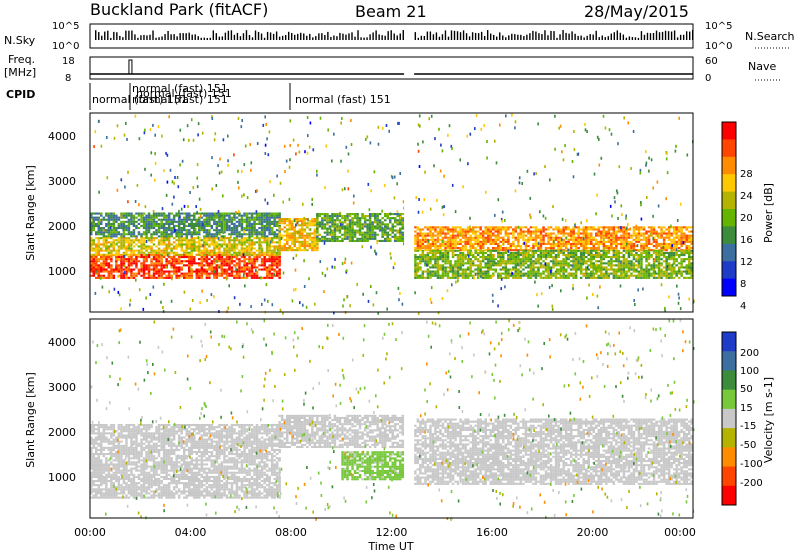 This screenshot has height=558, width=800. I want to click on beam-title: Beam 21, so click(391, 11).